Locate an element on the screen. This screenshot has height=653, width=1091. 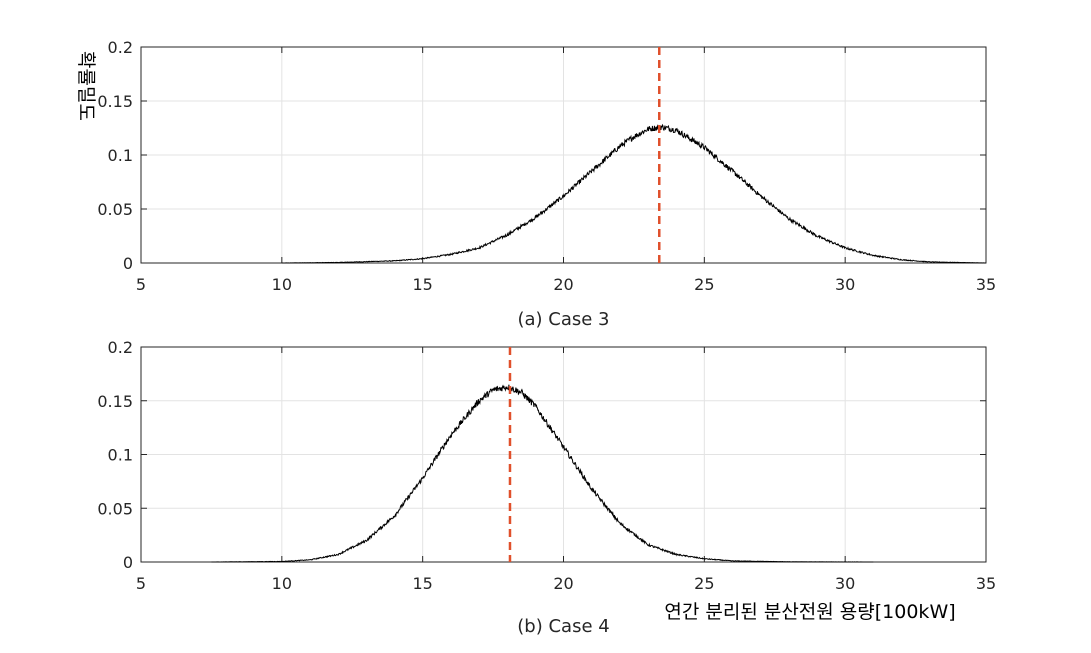
panel-a-density-curve is located at coordinates (633, 193).